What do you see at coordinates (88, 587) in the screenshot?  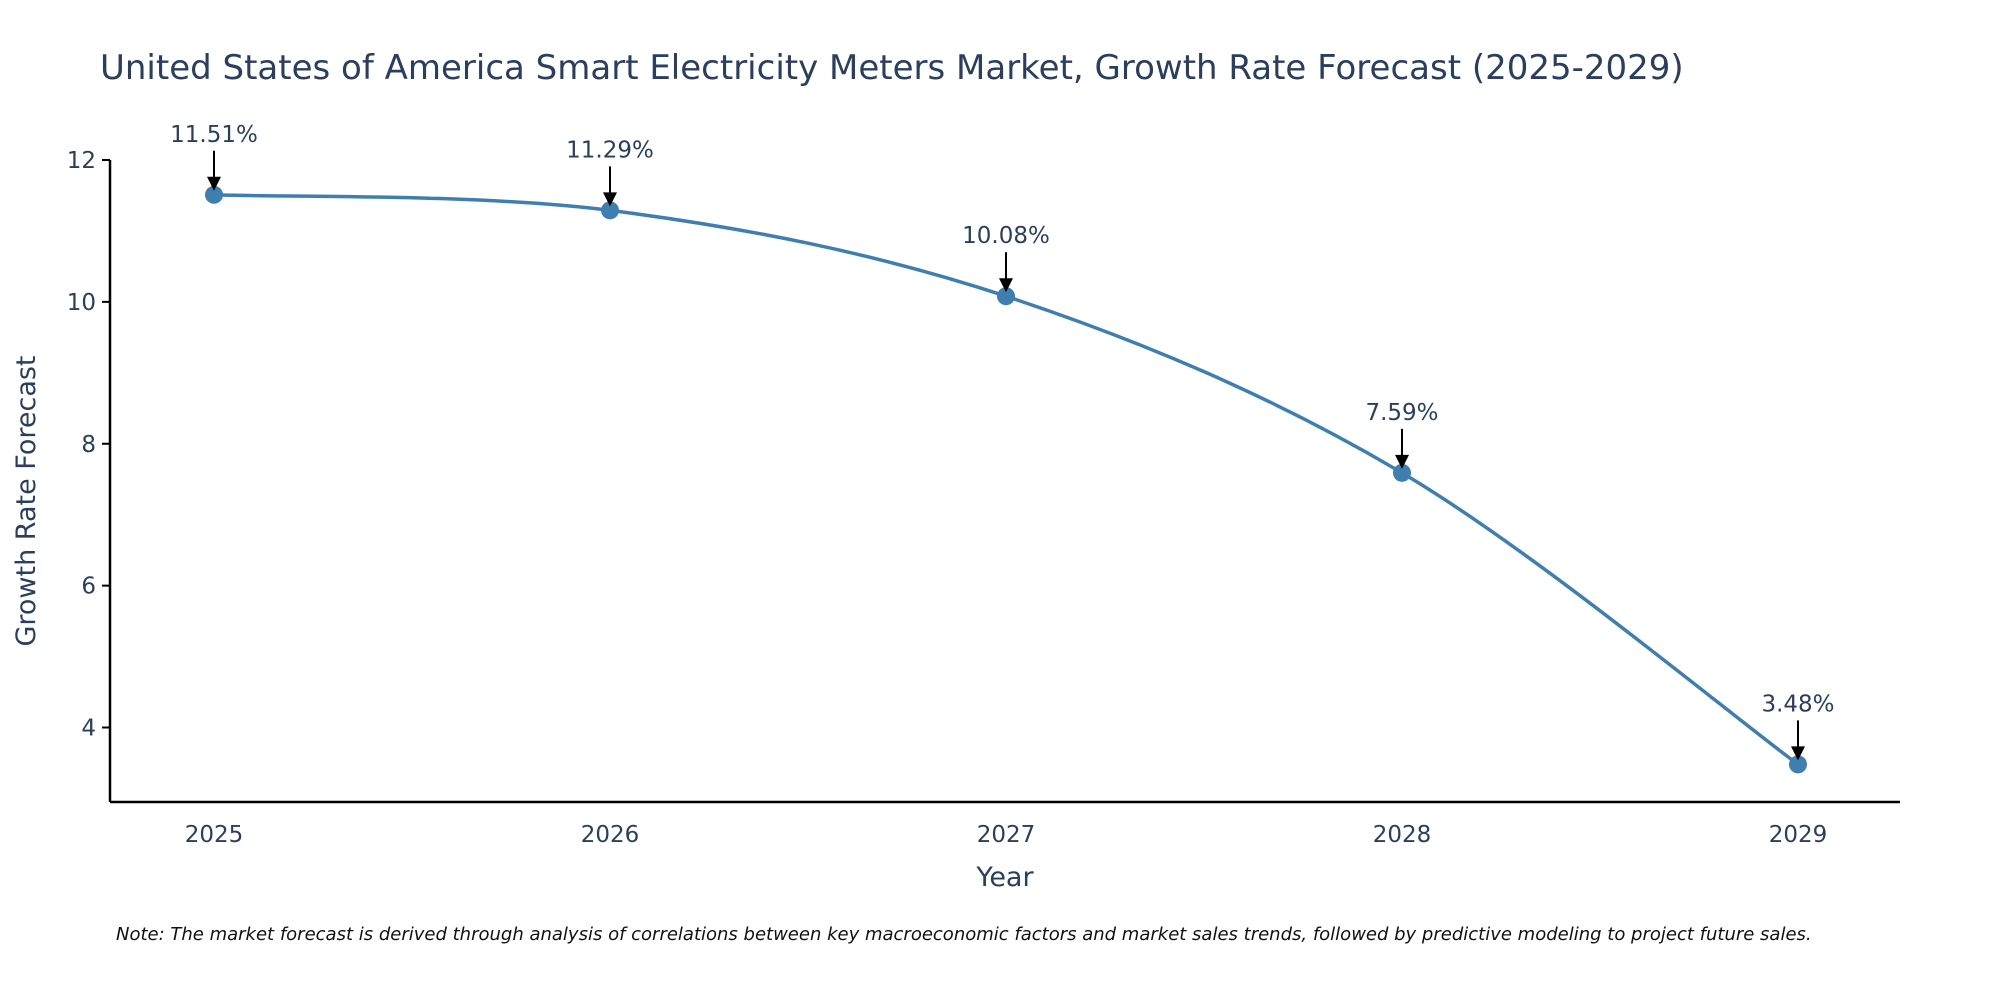 I see `y-tick-label: 6` at bounding box center [88, 587].